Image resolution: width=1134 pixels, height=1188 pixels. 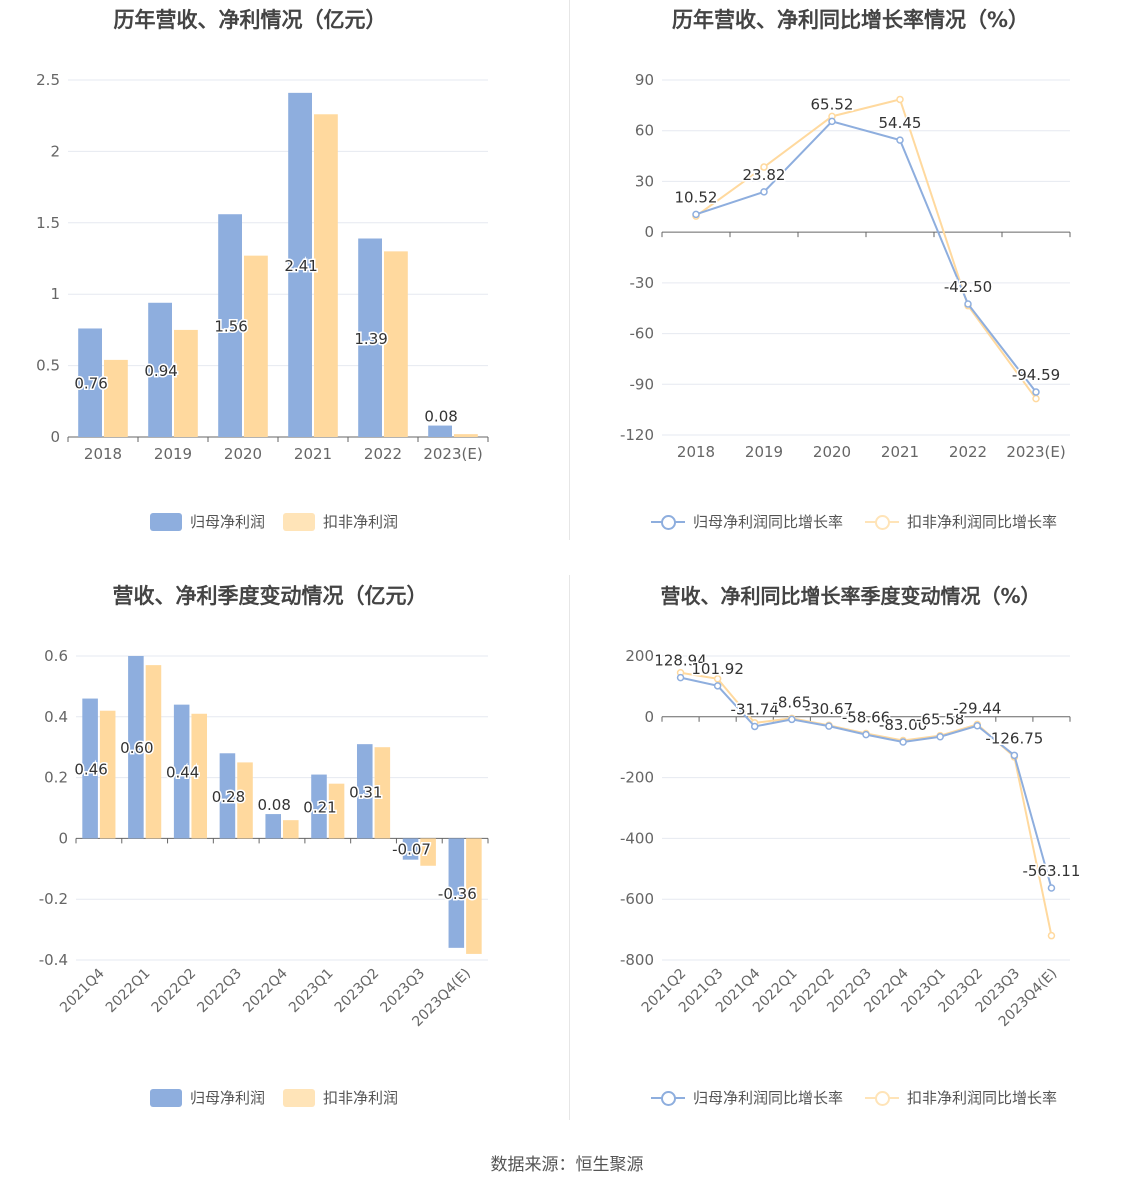 What do you see at coordinates (637, 899) in the screenshot?
I see `y-tick-label: -600` at bounding box center [637, 899].